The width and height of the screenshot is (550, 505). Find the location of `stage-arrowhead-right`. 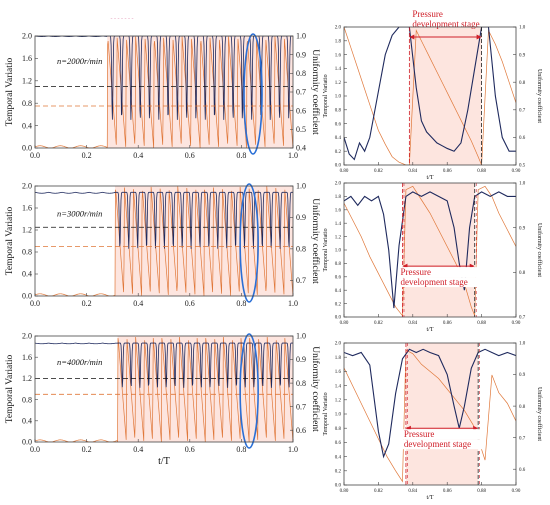

stage-arrowhead-right is located at coordinates (479, 37).